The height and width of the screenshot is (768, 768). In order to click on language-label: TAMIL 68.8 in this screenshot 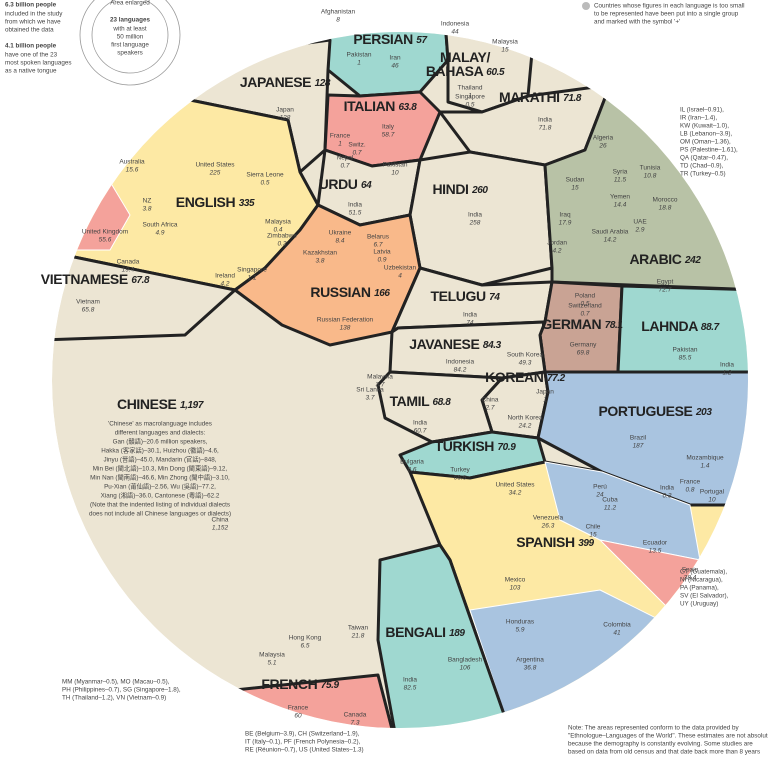, I will do `click(421, 401)`.